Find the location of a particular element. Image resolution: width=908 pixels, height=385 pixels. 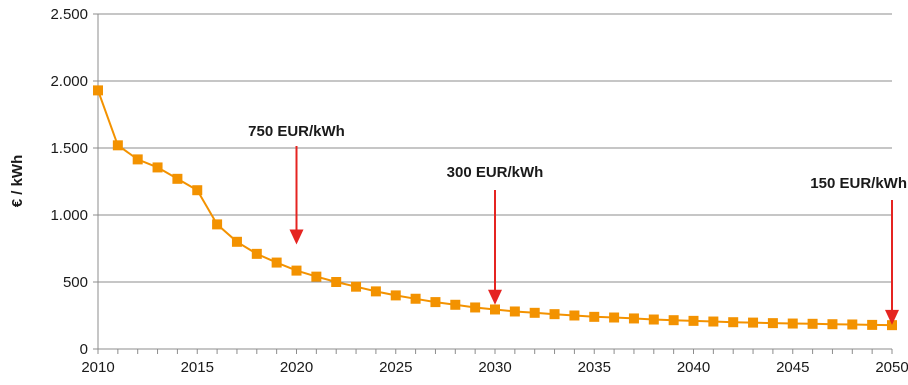

annotation-label: 300 EUR/kWh is located at coordinates (495, 172).